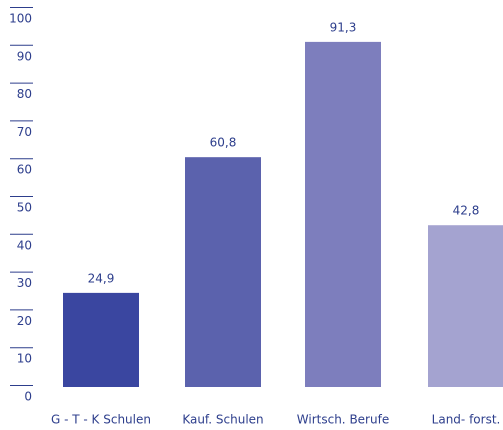  Describe the element at coordinates (24, 208) in the screenshot. I see `y-tick-label: 50` at that location.